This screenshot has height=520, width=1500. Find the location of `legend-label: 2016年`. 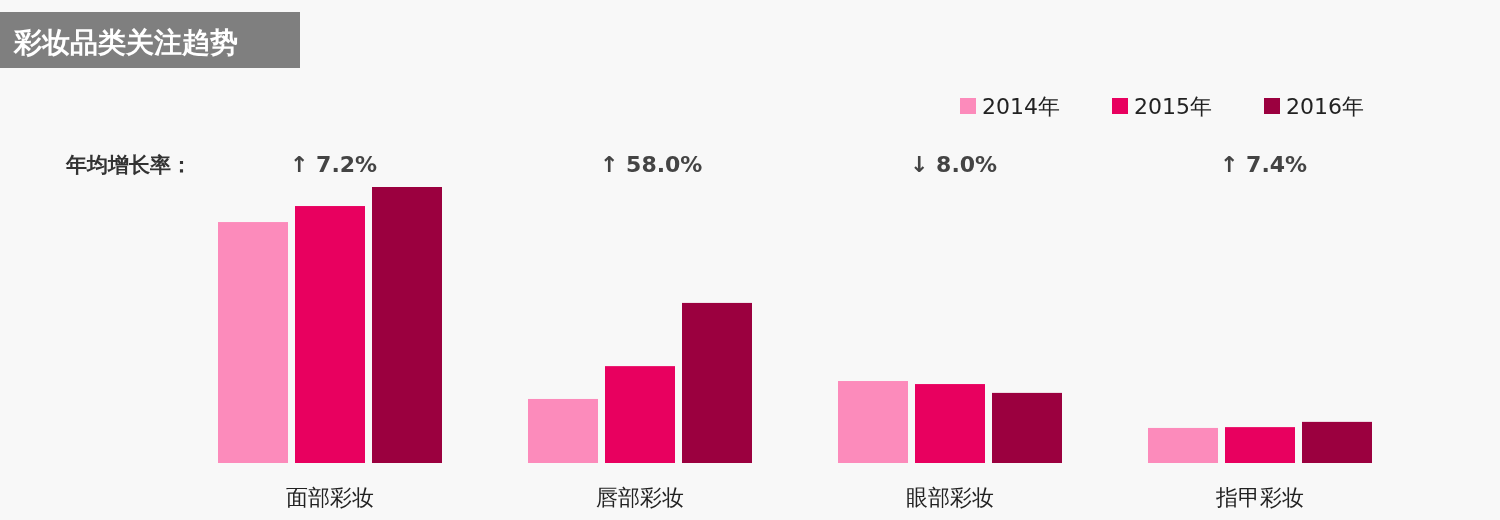

legend-label: 2016年 is located at coordinates (1325, 106).